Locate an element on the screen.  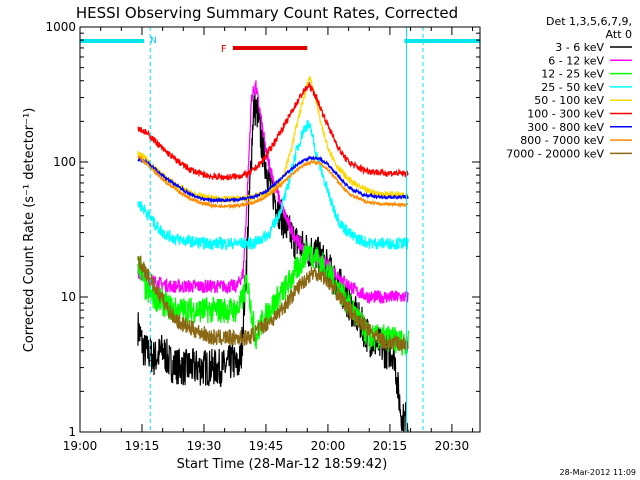
x-tick-label-1: 19:15 is located at coordinates (142, 446).